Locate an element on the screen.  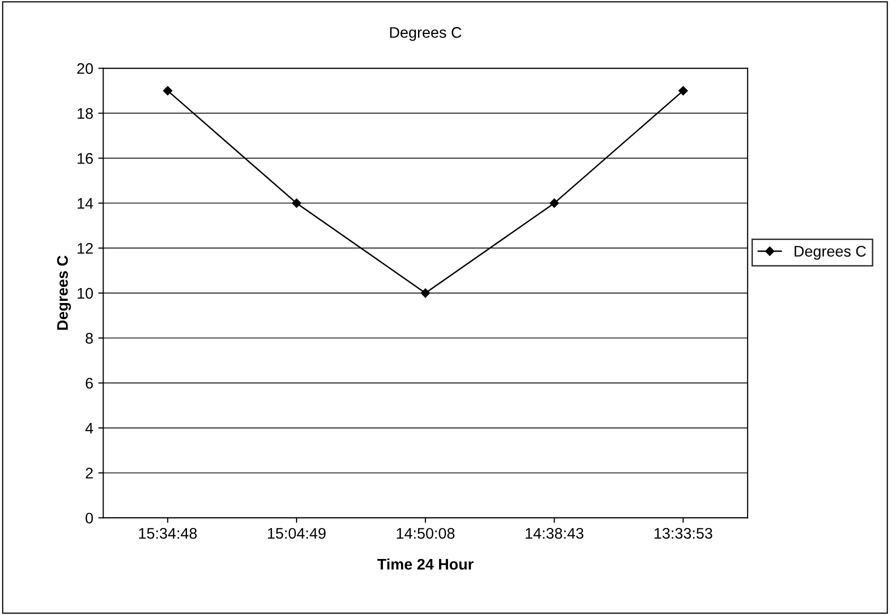
x-tick-label: 15:04:49 is located at coordinates (297, 533).